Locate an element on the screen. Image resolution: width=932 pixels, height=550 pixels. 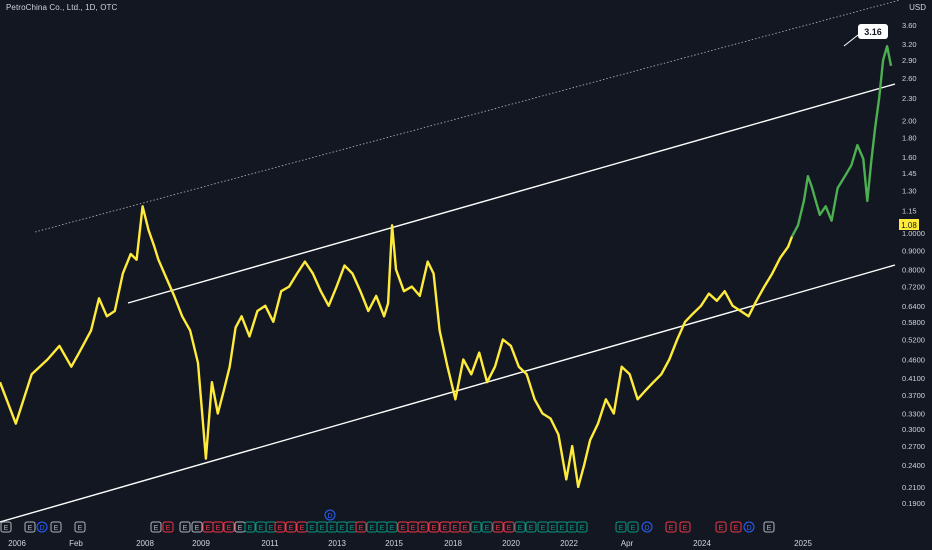
price-tick-label: 0.1900 is located at coordinates (913, 503).